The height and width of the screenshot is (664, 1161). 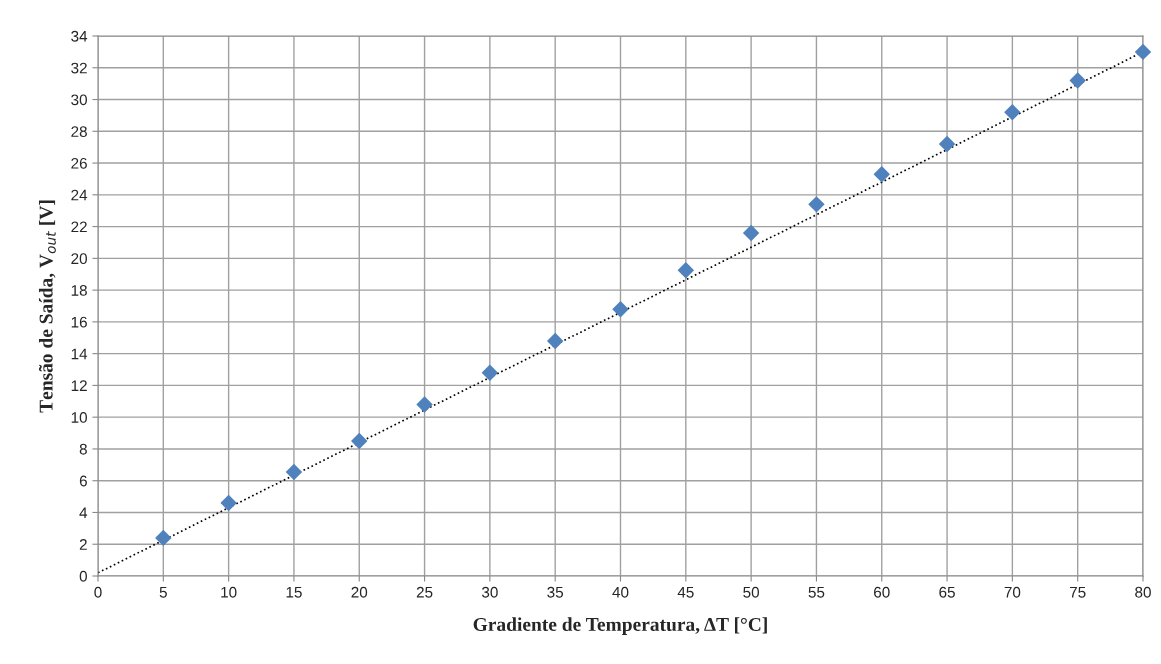 I want to click on x-tick-label: 70, so click(x=1012, y=592).